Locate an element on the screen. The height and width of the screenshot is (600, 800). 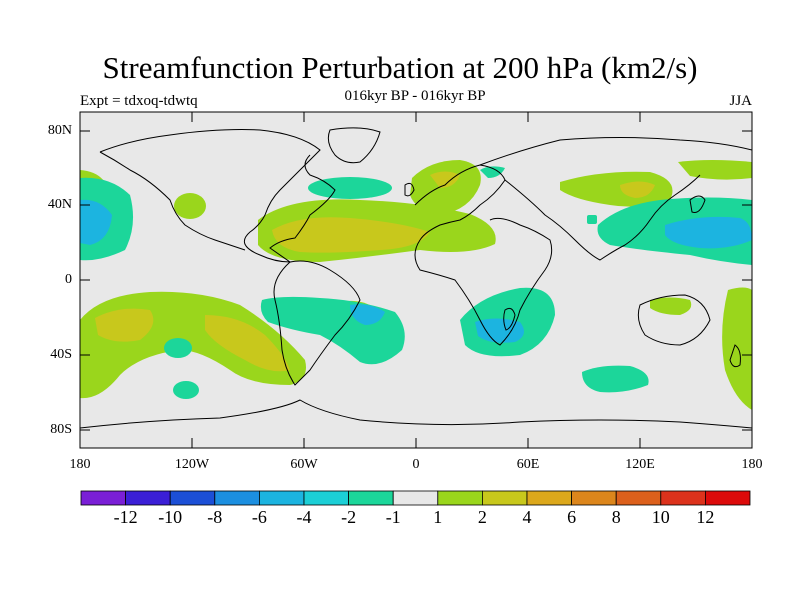
colorbar-tick-label: 8 is located at coordinates (616, 517).